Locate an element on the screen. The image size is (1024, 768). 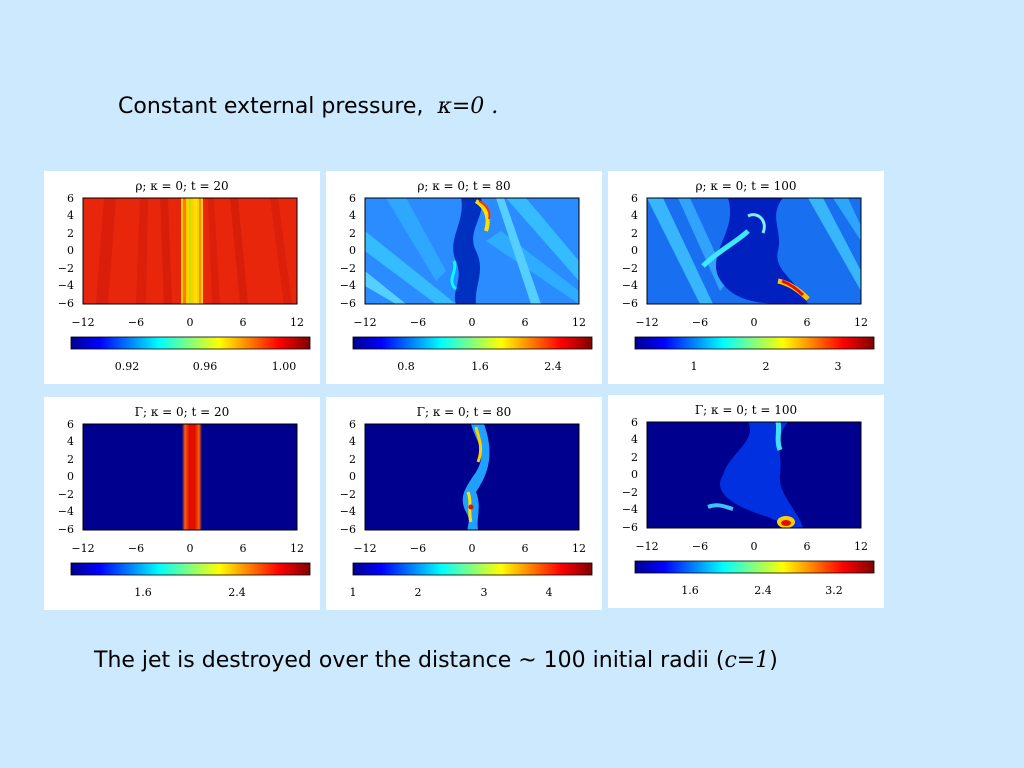
tick-label: 3 is located at coordinates (838, 366).